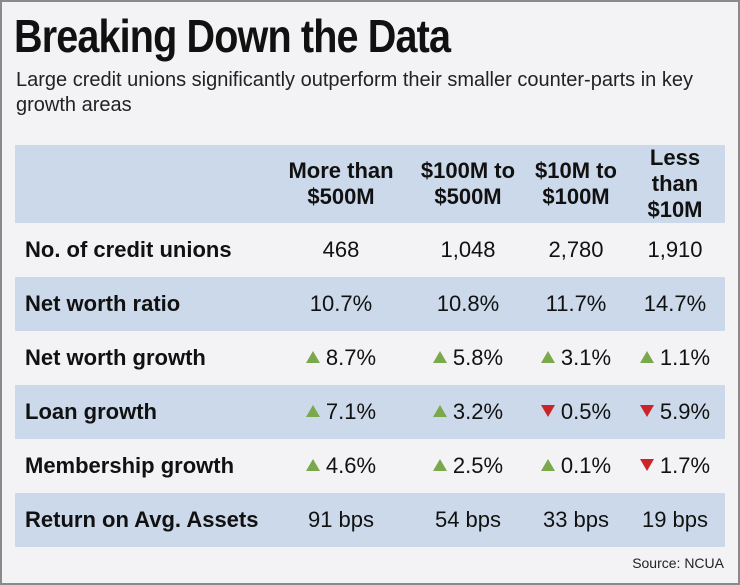 The height and width of the screenshot is (585, 740). I want to click on table-cell: 0.5%, so click(576, 412).